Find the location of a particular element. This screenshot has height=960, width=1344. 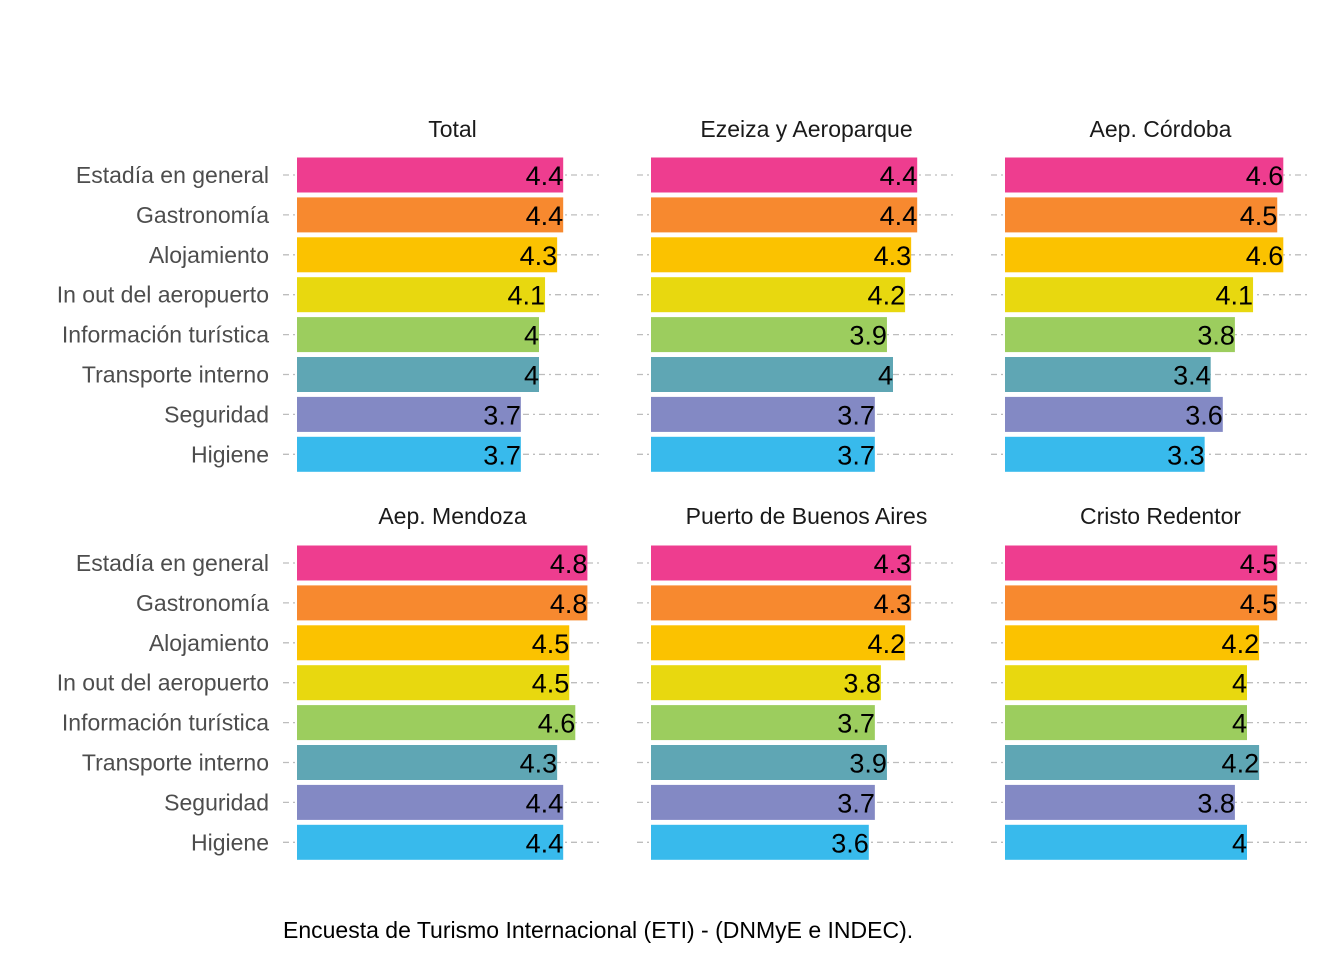

category-label: Seguridad is located at coordinates (216, 802).